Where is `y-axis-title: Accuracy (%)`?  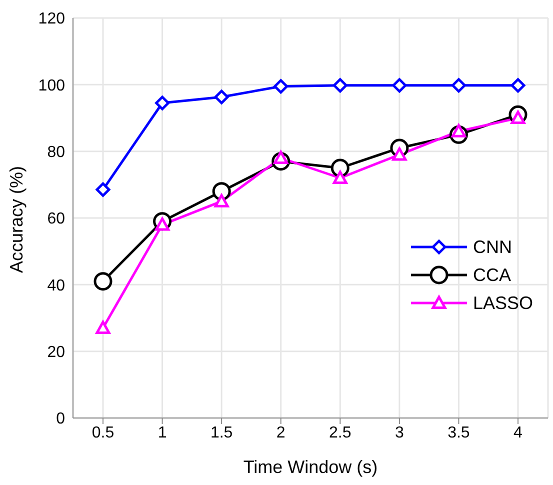 y-axis-title: Accuracy (%) is located at coordinates (16, 219).